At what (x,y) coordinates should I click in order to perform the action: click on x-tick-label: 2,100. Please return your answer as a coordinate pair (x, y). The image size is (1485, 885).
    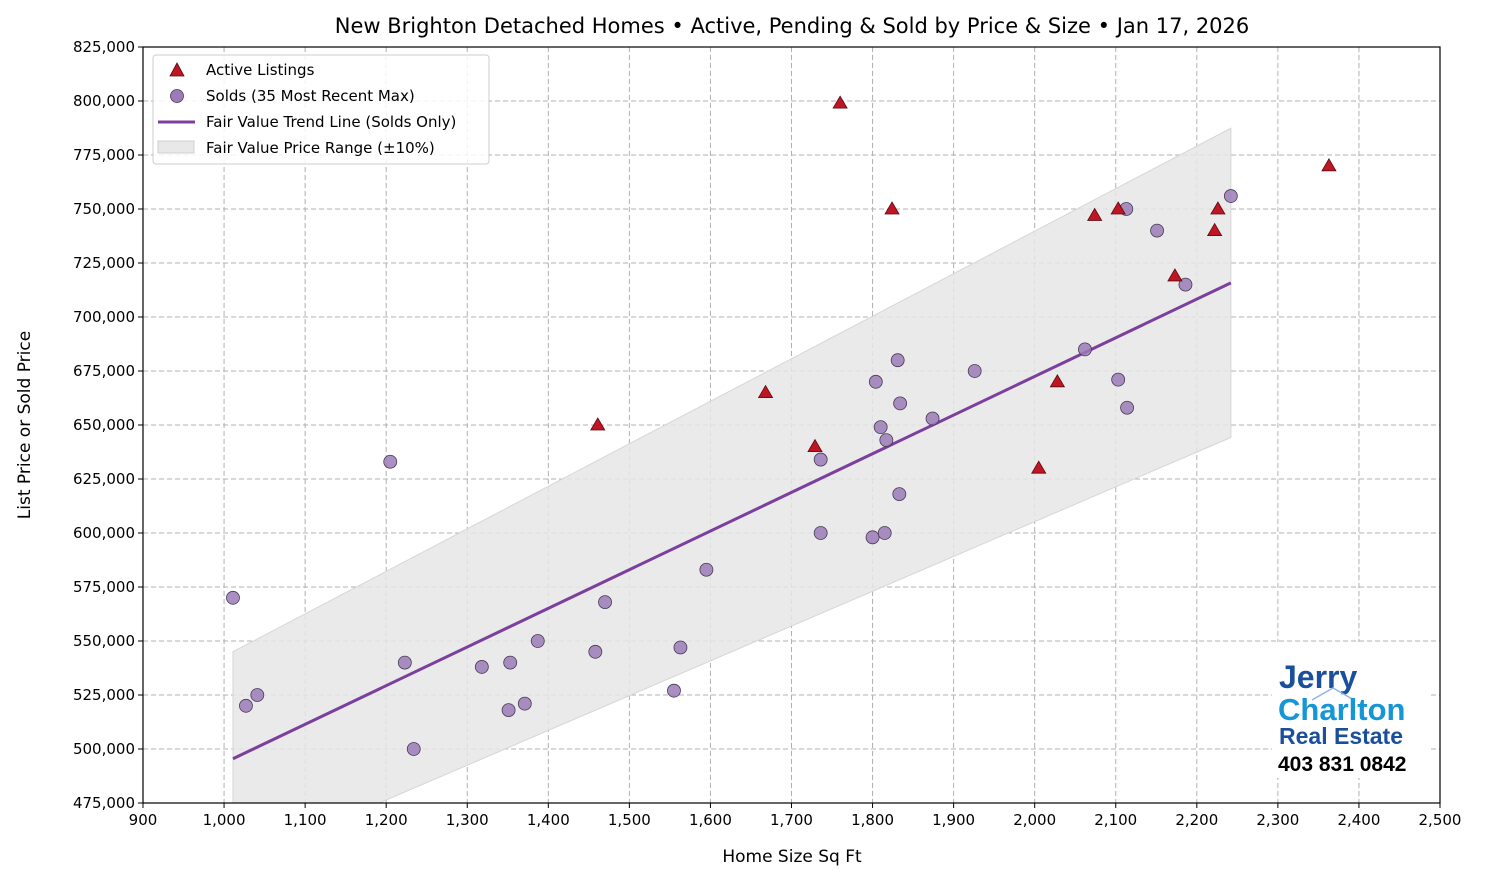
    Looking at the image, I should click on (1115, 820).